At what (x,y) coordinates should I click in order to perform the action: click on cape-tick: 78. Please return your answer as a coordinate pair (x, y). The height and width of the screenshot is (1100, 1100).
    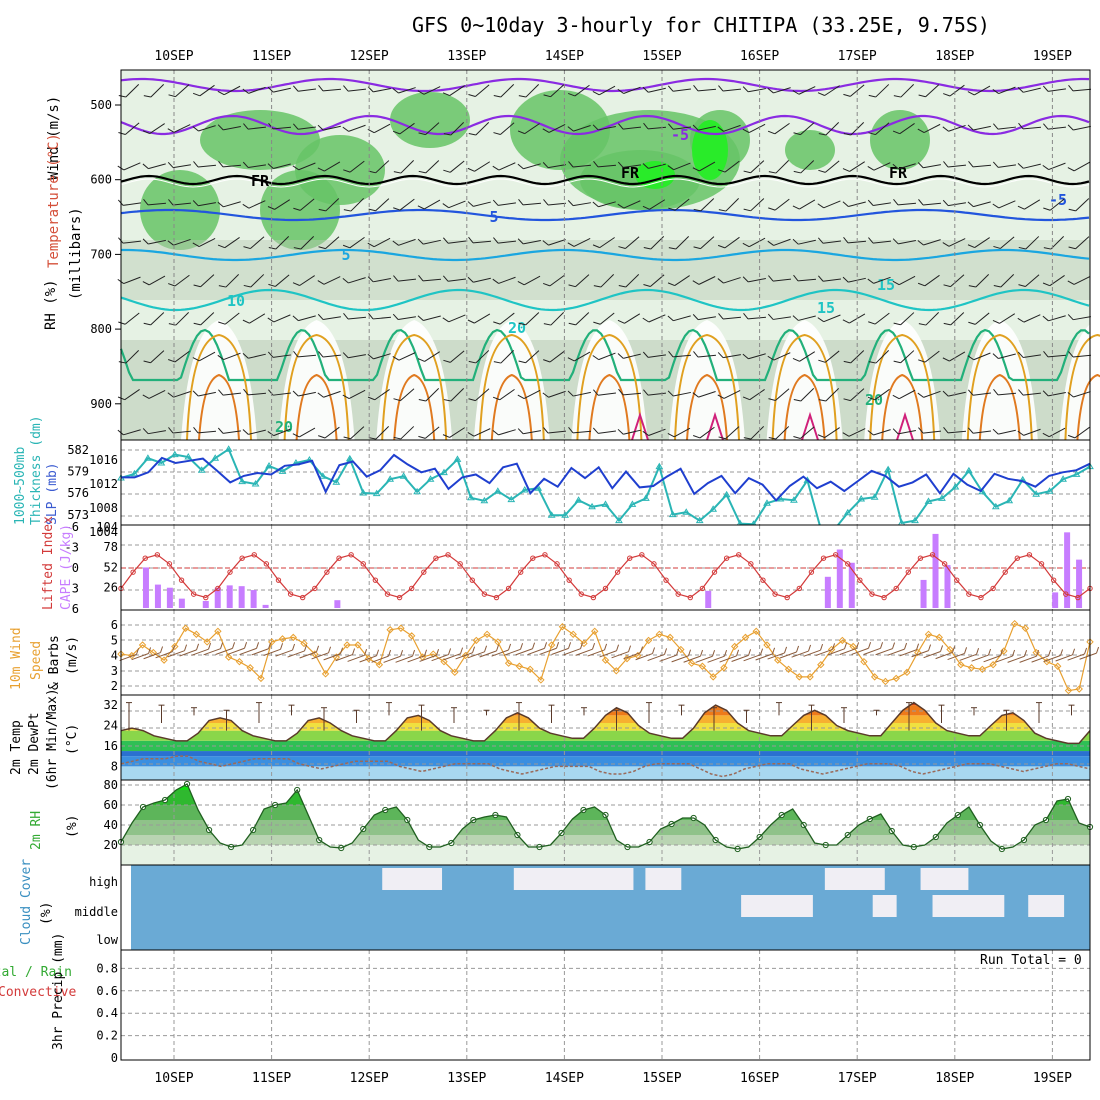
    Looking at the image, I should click on (111, 547).